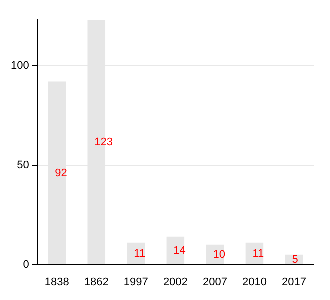 The image size is (330, 300). Describe the element at coordinates (175, 282) in the screenshot. I see `x-tick-label: 2002` at that location.